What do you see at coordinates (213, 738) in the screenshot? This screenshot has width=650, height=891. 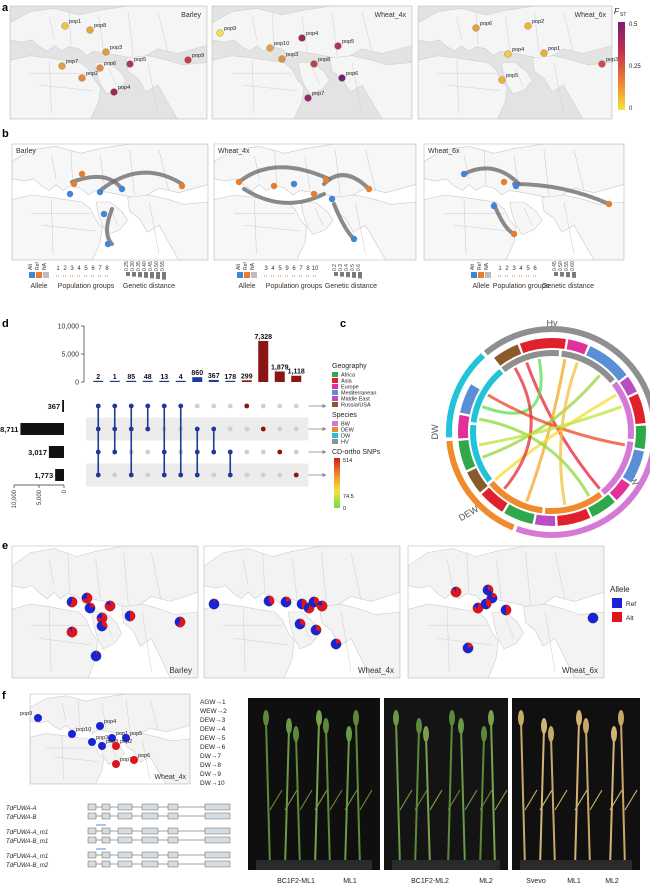 I see `population-mapping: DEW→5` at bounding box center [213, 738].